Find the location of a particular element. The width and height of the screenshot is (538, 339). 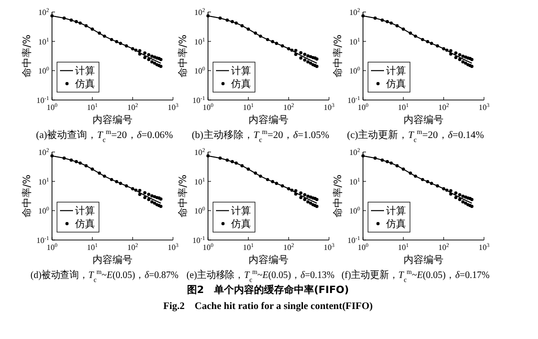

caption: Fig.2 Cache hit ratio for a single content(FIFO) is located at coordinates (268, 306).